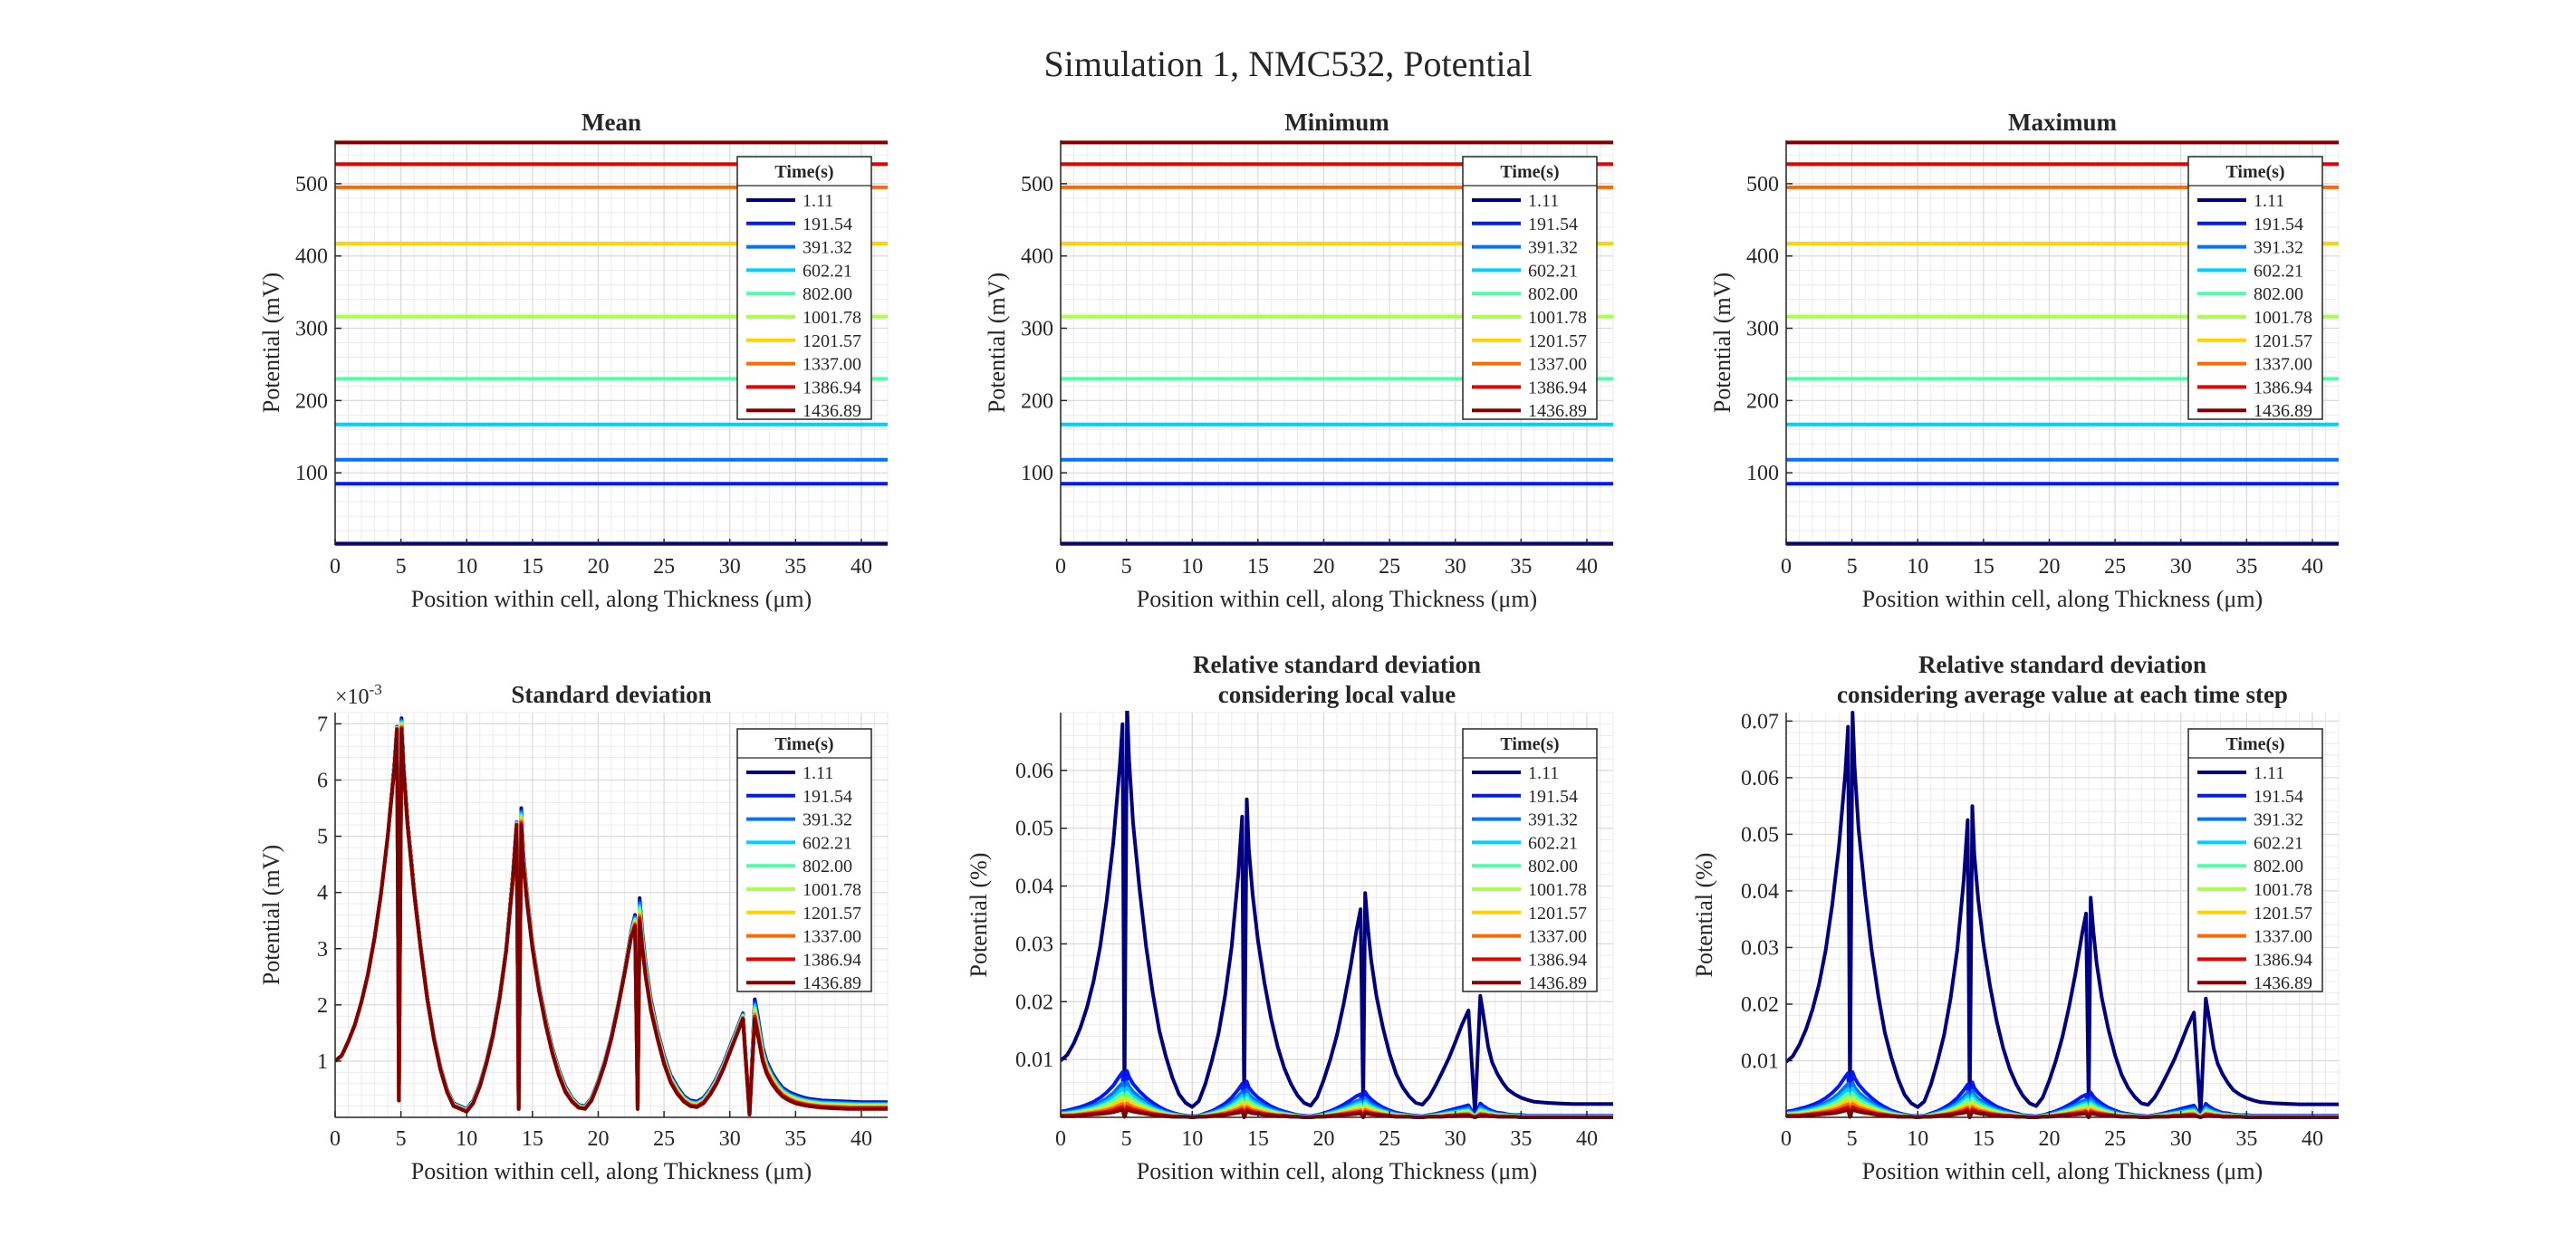  Describe the element at coordinates (997, 343) in the screenshot. I see `y-axis-label: Potential (mV)` at that location.